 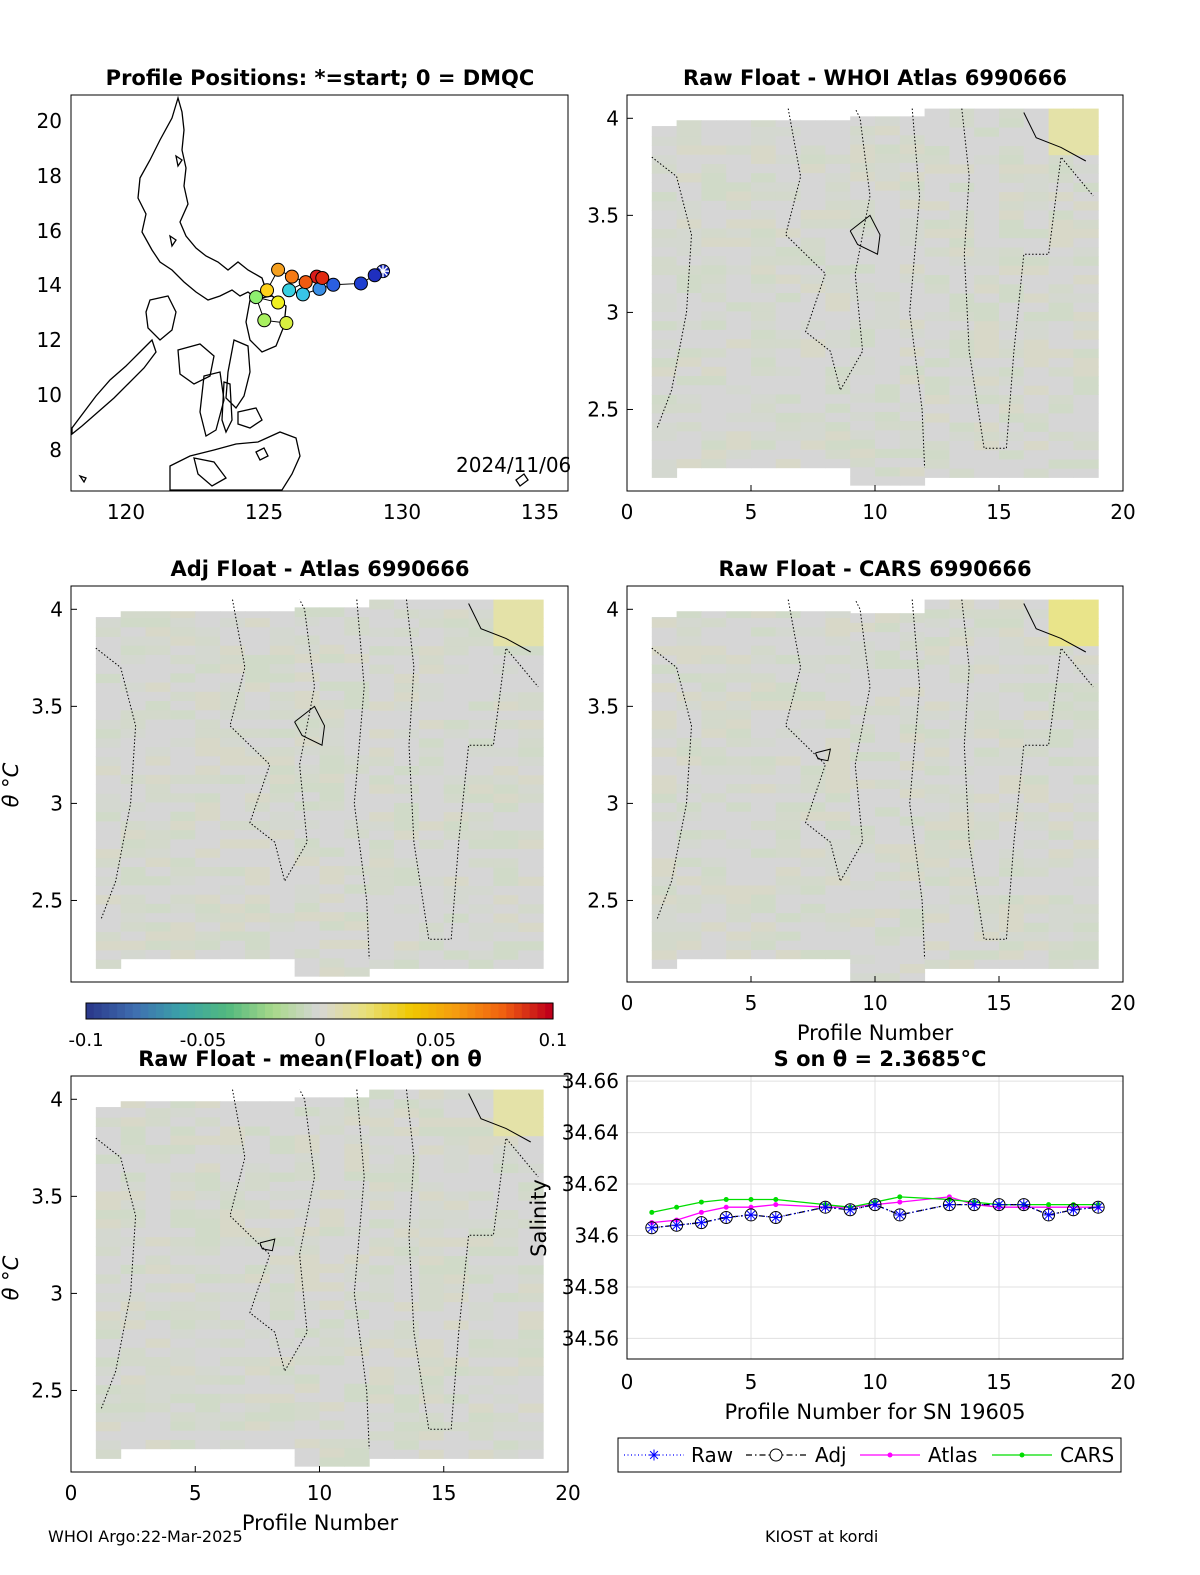 What do you see at coordinates (672, 293) in the screenshot?
I see `contour-line` at bounding box center [672, 293].